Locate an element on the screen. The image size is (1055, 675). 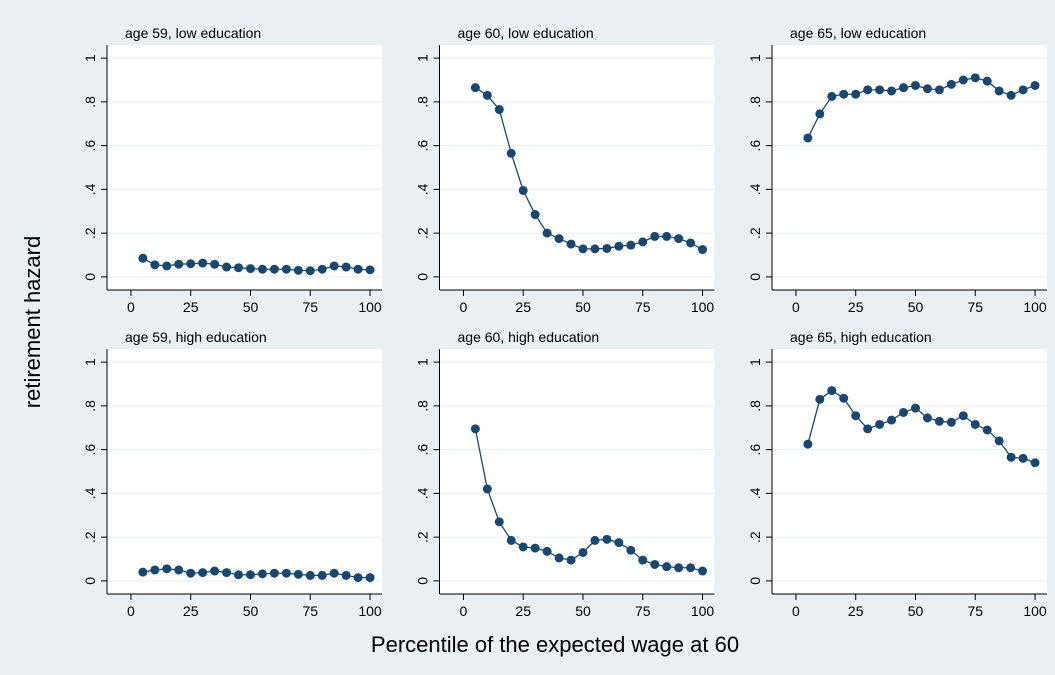
panel-title: age 59, low education is located at coordinates (193, 33).